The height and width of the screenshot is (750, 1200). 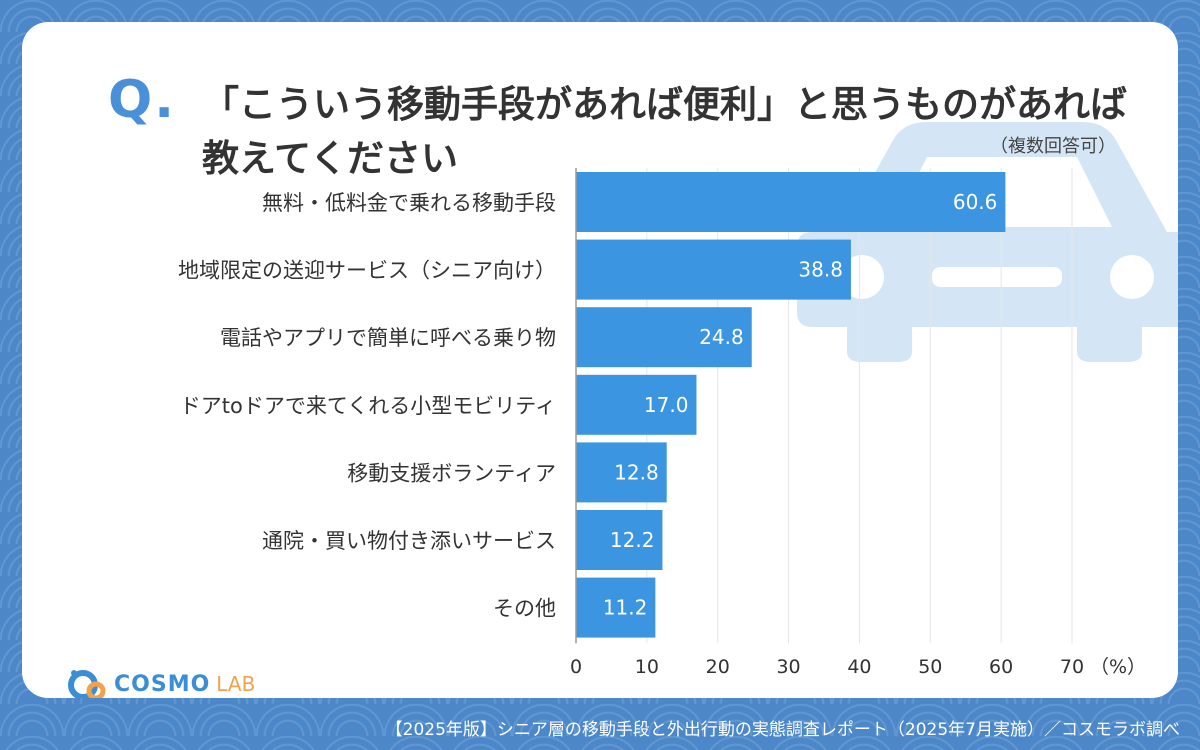 I want to click on category-label: 地域限定の送迎サービス（シニア向け）, so click(x=367, y=271).